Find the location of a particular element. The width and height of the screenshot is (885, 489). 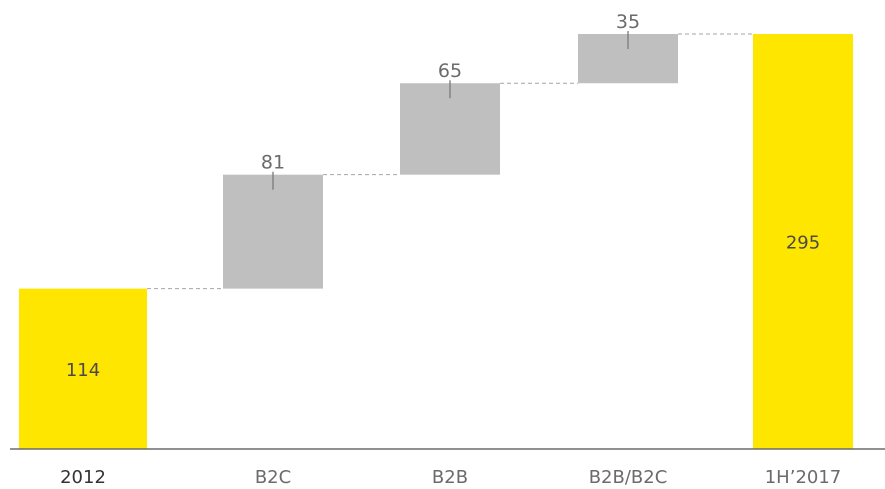

x-tick-label: B2B/B2C is located at coordinates (628, 477).